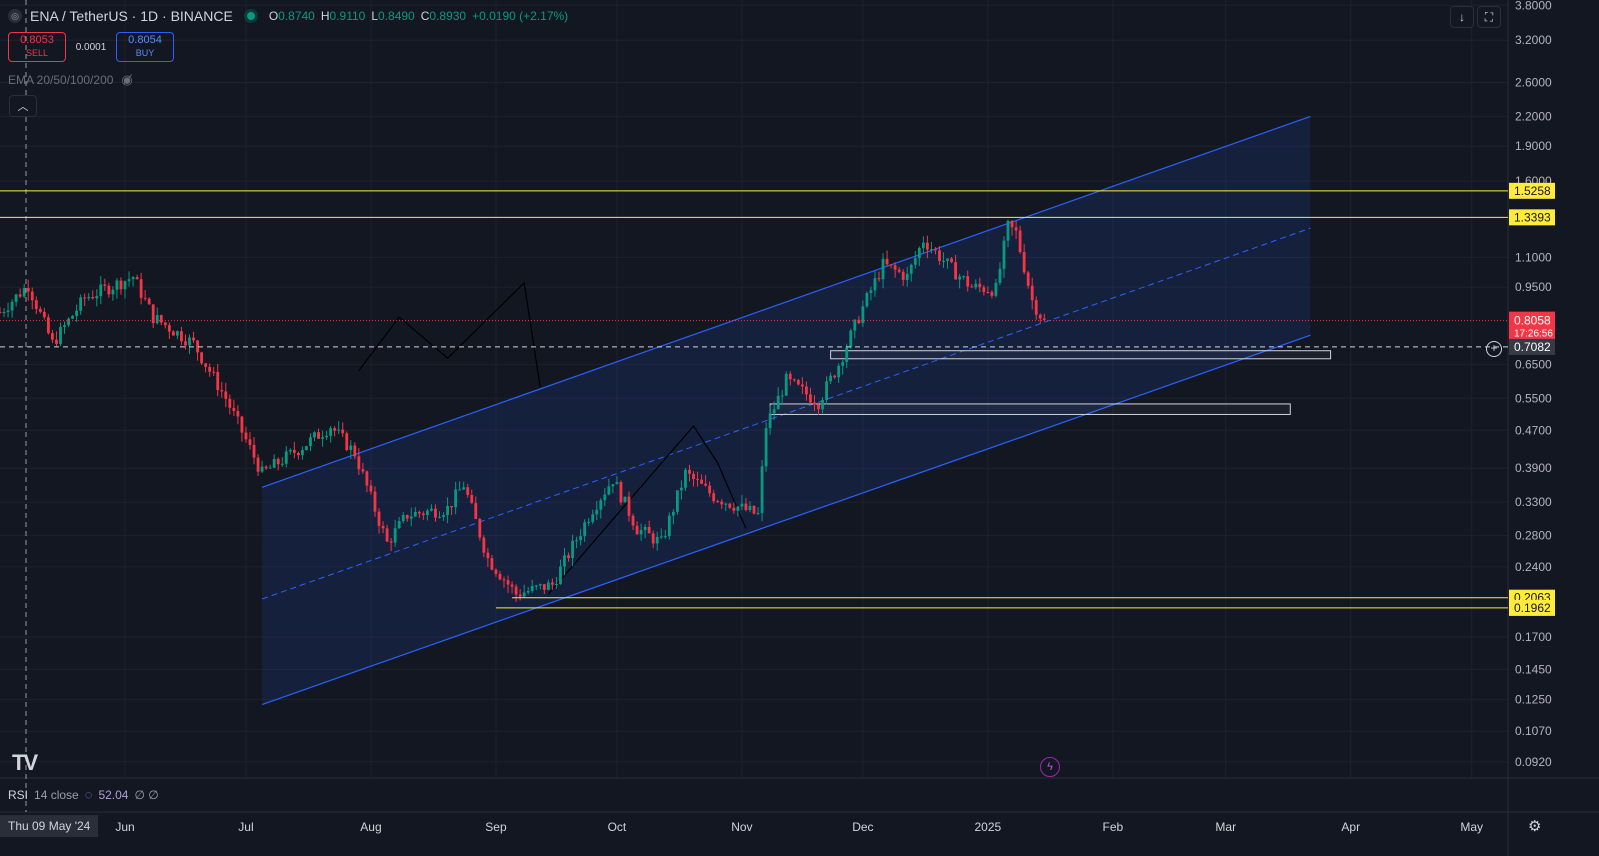 The height and width of the screenshot is (856, 1599). I want to click on y-tick-label: 1.9000, so click(1533, 146).